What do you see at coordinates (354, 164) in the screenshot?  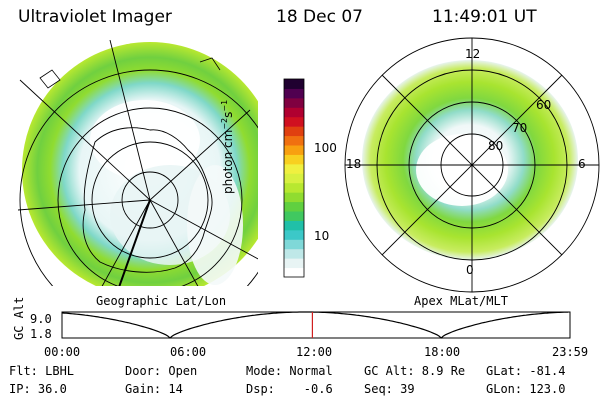 I see `mlt-18-label: 18` at bounding box center [354, 164].